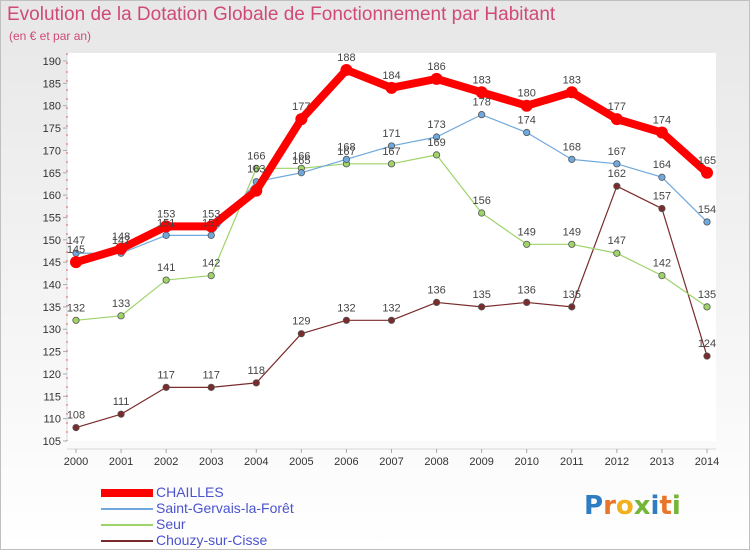  I want to click on data-label-chailles: 145, so click(76, 250).